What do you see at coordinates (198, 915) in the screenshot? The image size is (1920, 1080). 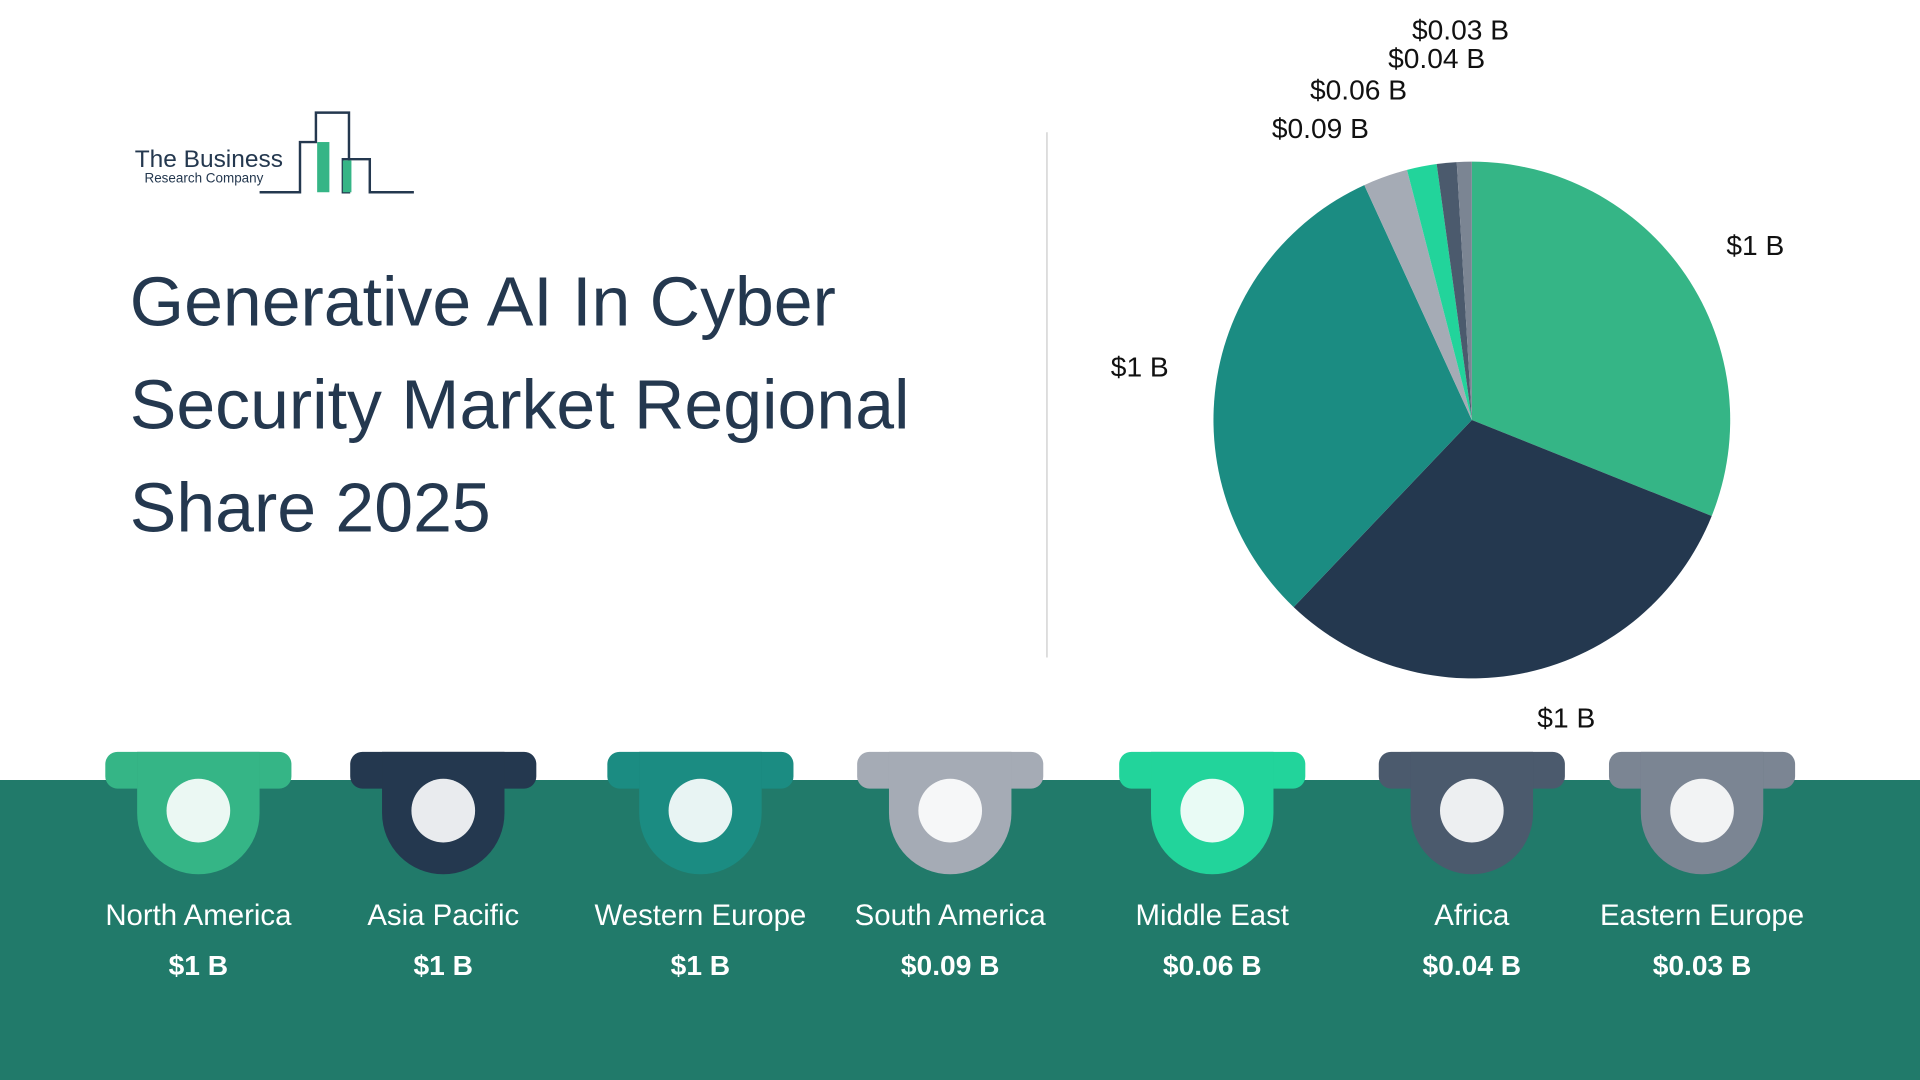 I see `legend-label: North America` at bounding box center [198, 915].